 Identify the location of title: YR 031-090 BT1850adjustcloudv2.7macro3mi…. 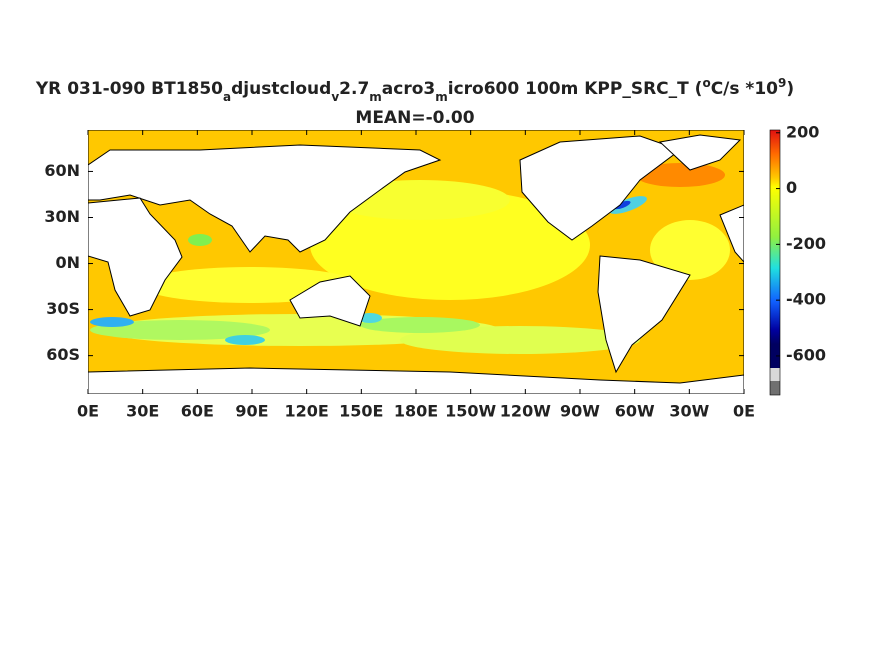
(414, 90).